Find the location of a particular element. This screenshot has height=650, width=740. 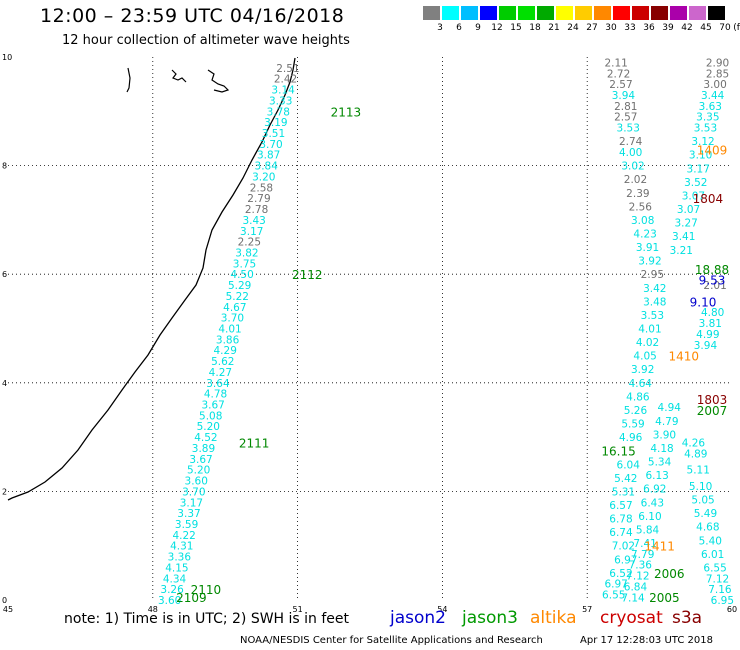

wave-height-value: 3.81 is located at coordinates (710, 324).